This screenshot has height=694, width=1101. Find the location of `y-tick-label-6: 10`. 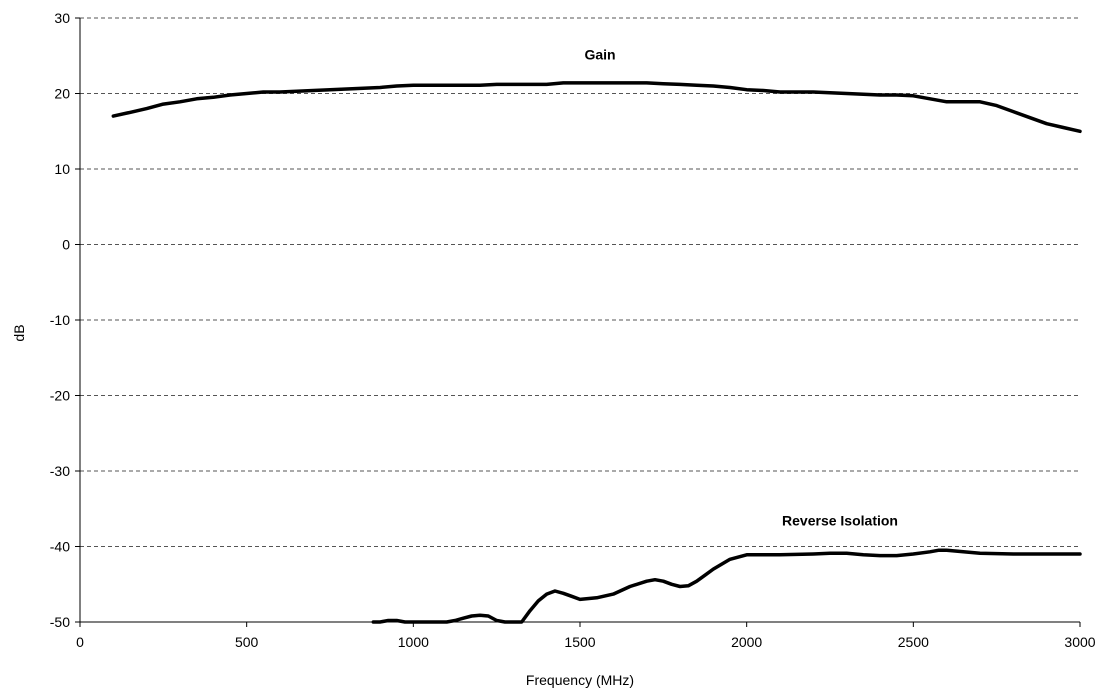

y-tick-label-6: 10 is located at coordinates (62, 169).